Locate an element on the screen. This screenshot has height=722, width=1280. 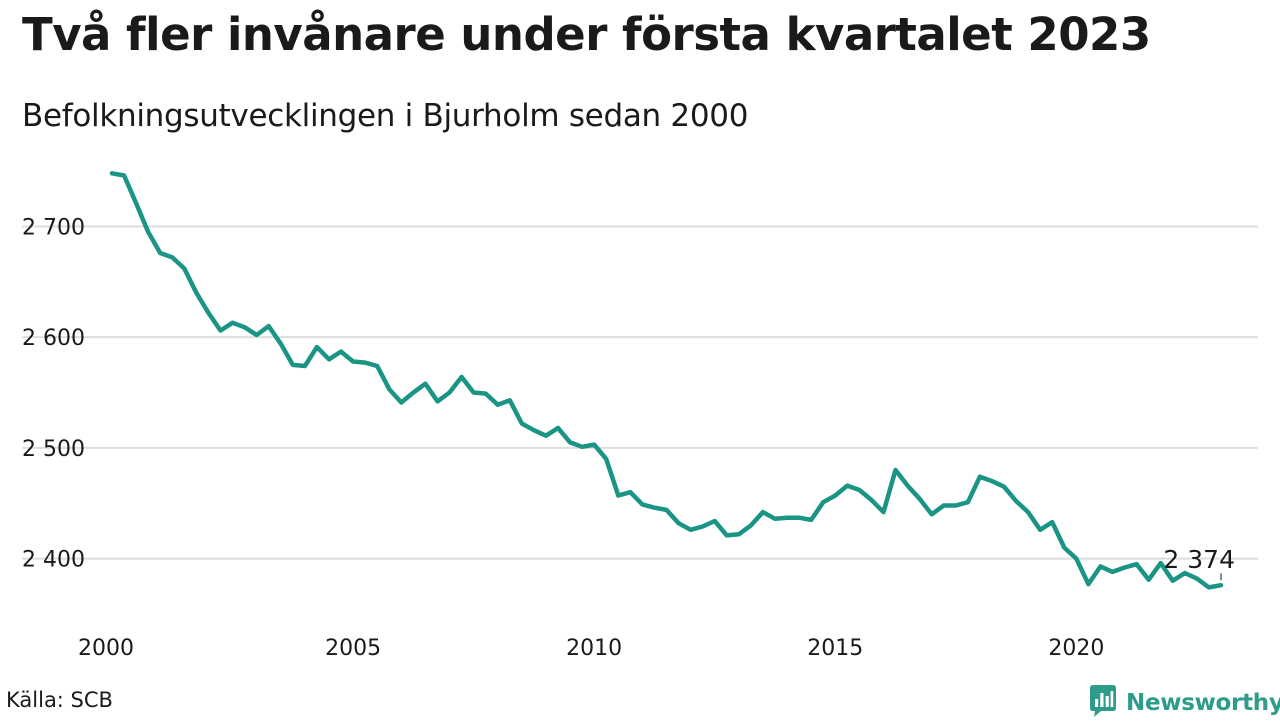
y-tick-label: 2 400 is located at coordinates (53, 560).